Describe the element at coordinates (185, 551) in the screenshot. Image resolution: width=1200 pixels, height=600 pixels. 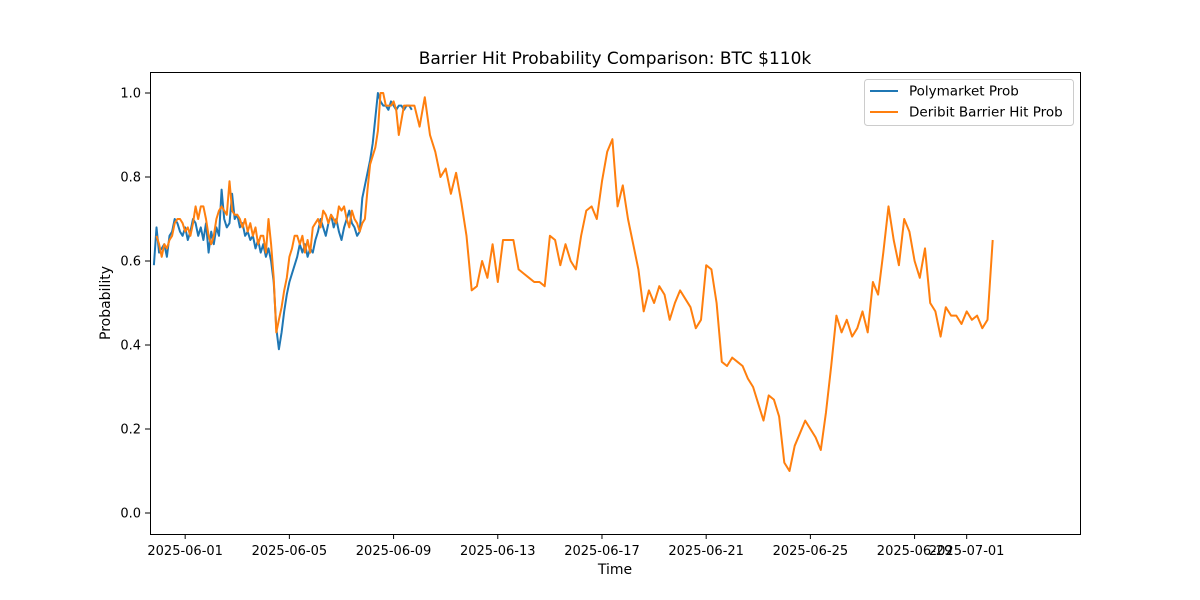
I see `x-tick-label: 2025-06-01` at that location.